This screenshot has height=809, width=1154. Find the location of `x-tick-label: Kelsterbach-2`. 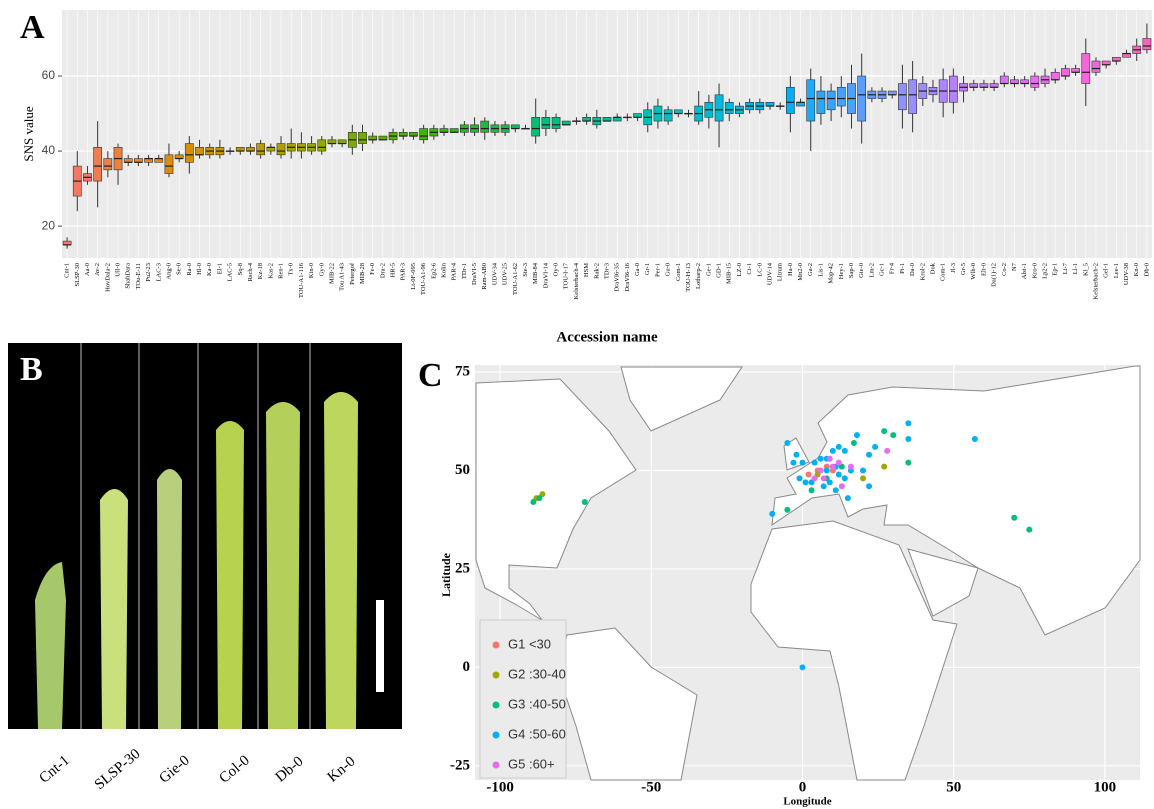

x-tick-label: Kelsterbach-2 is located at coordinates (1095, 281).